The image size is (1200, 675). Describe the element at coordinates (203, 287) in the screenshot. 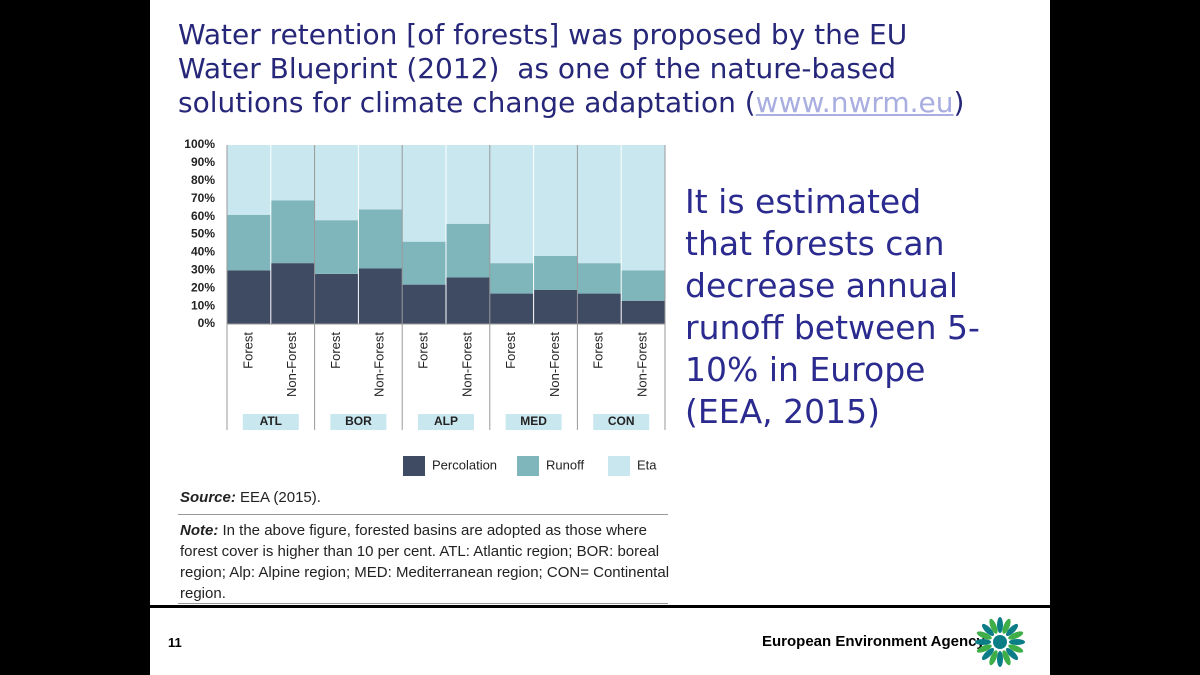

I see `y-tick-label: 20%` at that location.